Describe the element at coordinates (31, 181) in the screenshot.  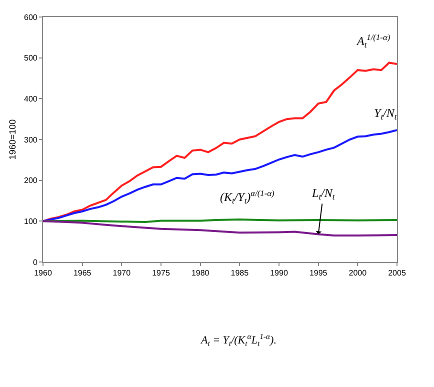
I see `y-tick-label: 200` at that location.